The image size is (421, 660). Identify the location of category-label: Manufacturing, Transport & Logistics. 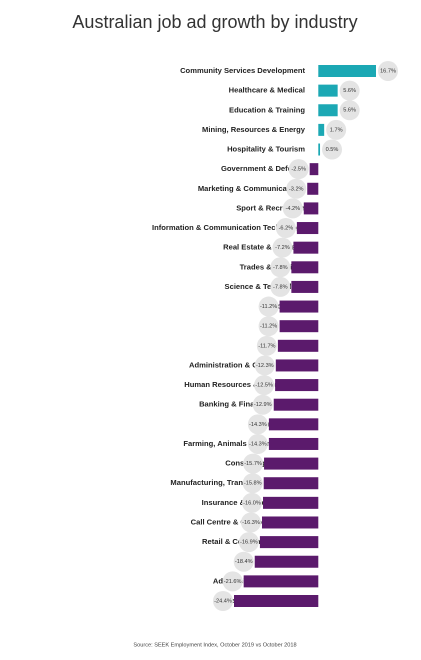
(237, 482).